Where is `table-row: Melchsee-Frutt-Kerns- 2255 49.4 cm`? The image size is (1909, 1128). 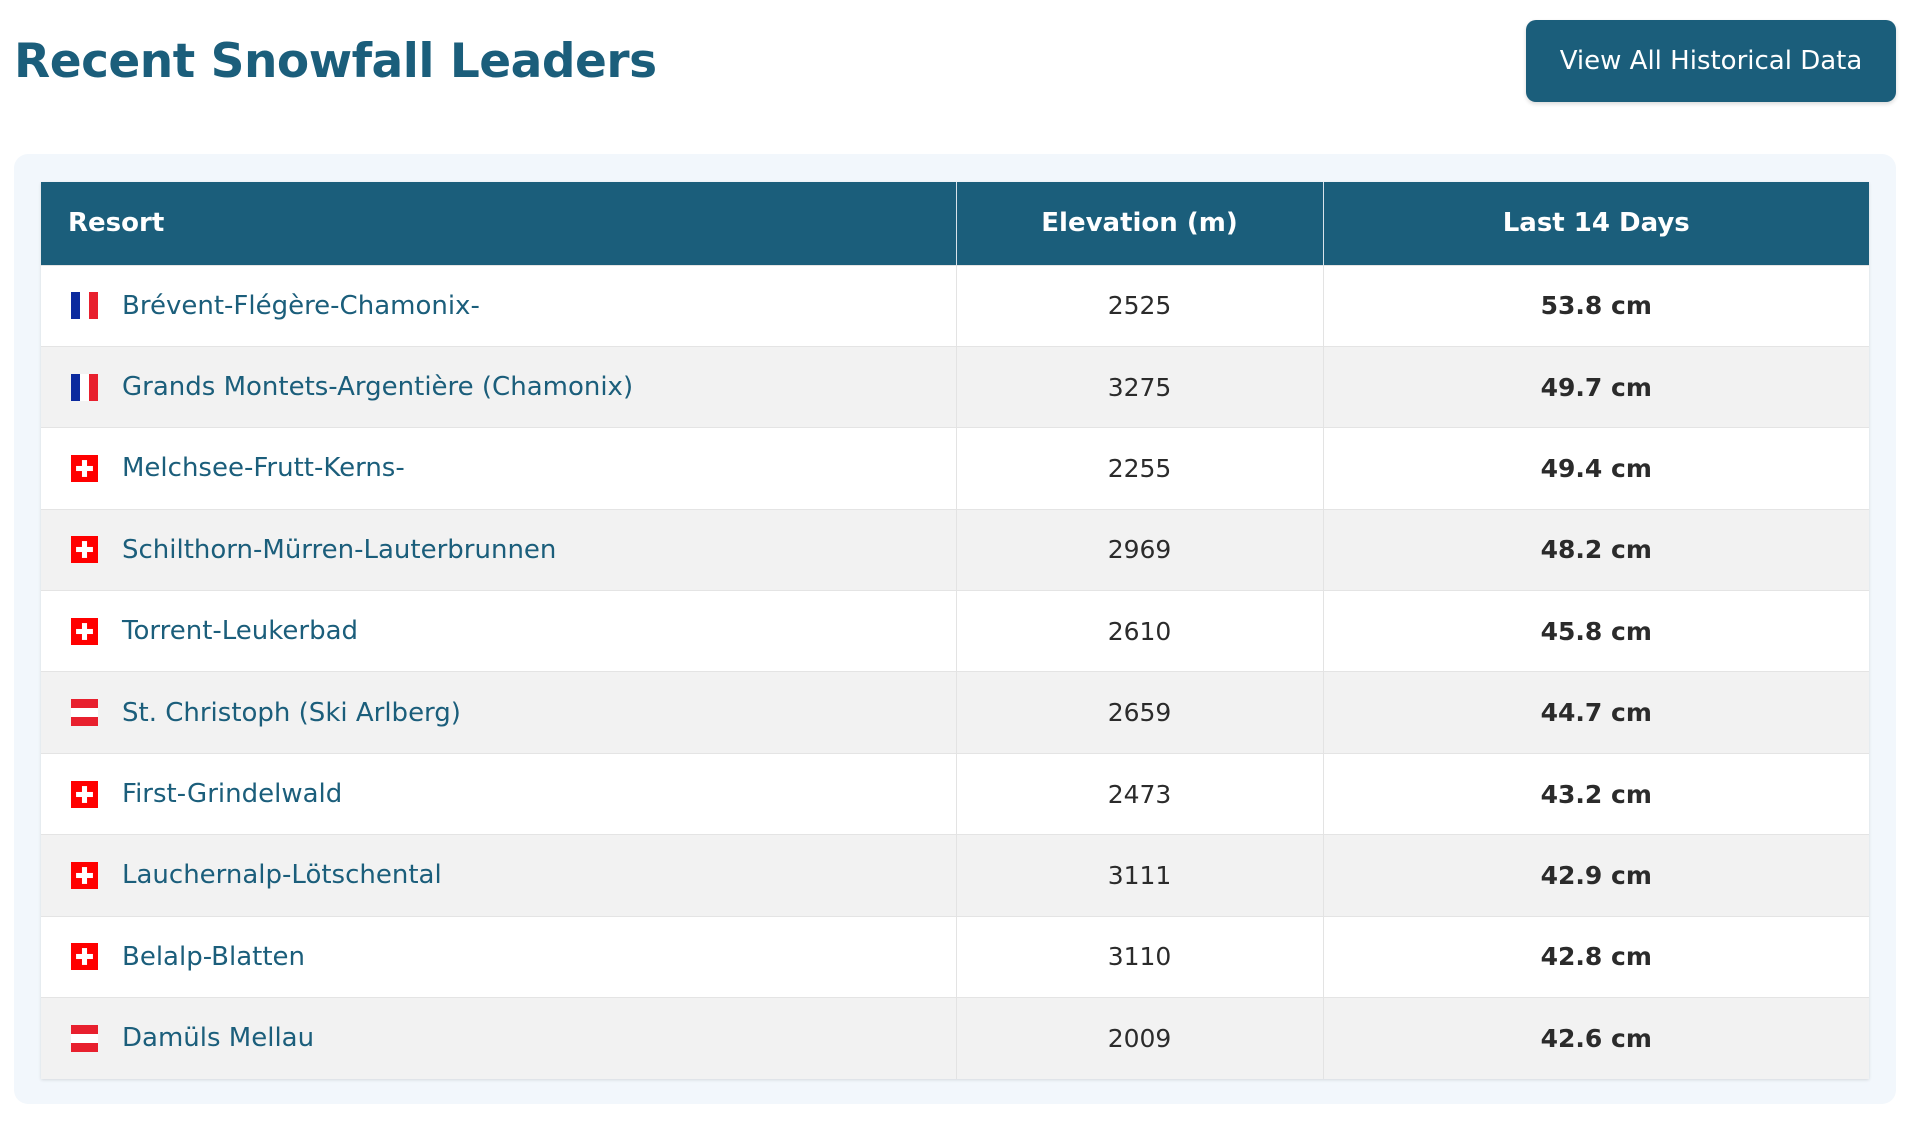
table-row: Melchsee-Frutt-Kerns- 2255 49.4 cm is located at coordinates (955, 468).